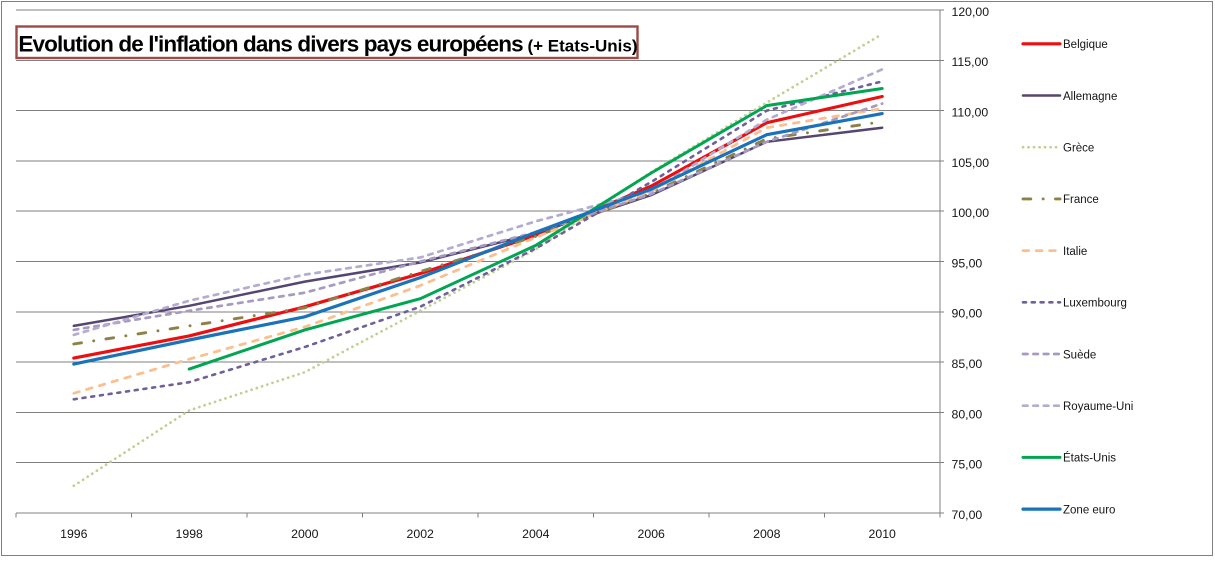 The height and width of the screenshot is (564, 1215). I want to click on svg-text: 75,00, so click(967, 465).